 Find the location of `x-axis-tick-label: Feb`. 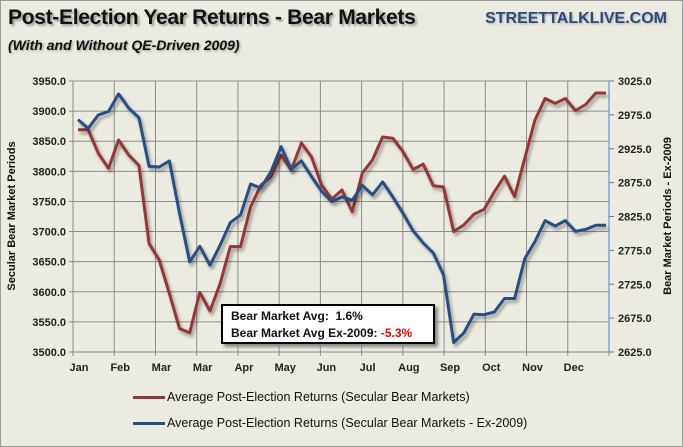

x-axis-tick-label: Feb is located at coordinates (120, 368).